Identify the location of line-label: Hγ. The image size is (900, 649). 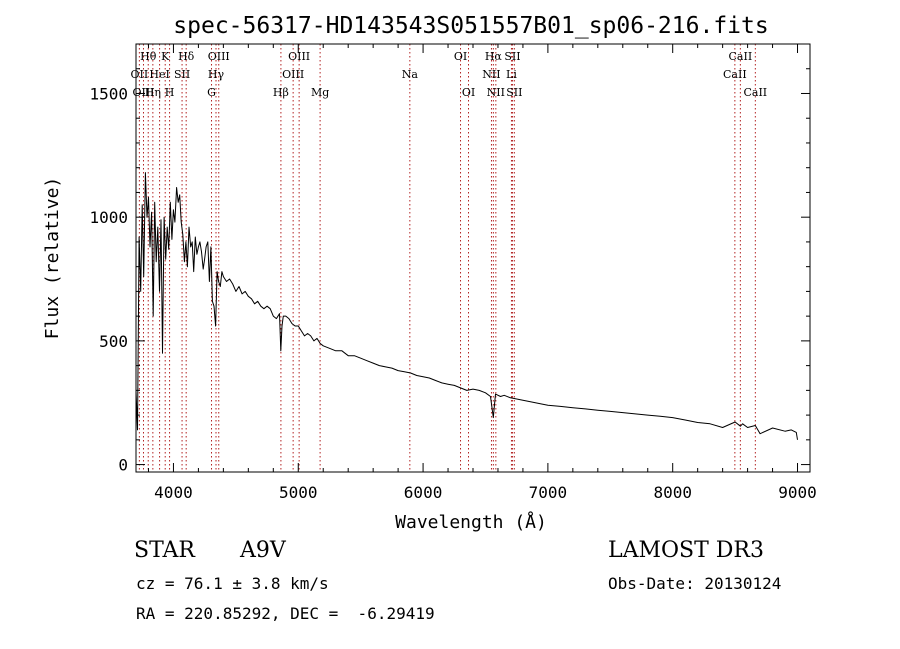
(216, 74).